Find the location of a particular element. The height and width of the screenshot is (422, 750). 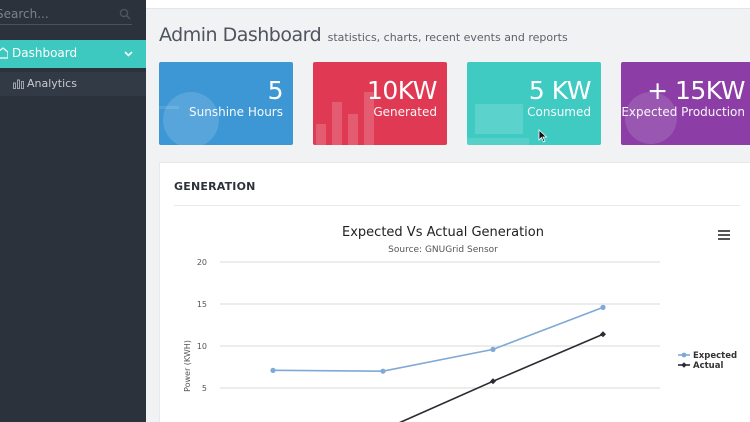

monitor-icon is located at coordinates (498, 124).